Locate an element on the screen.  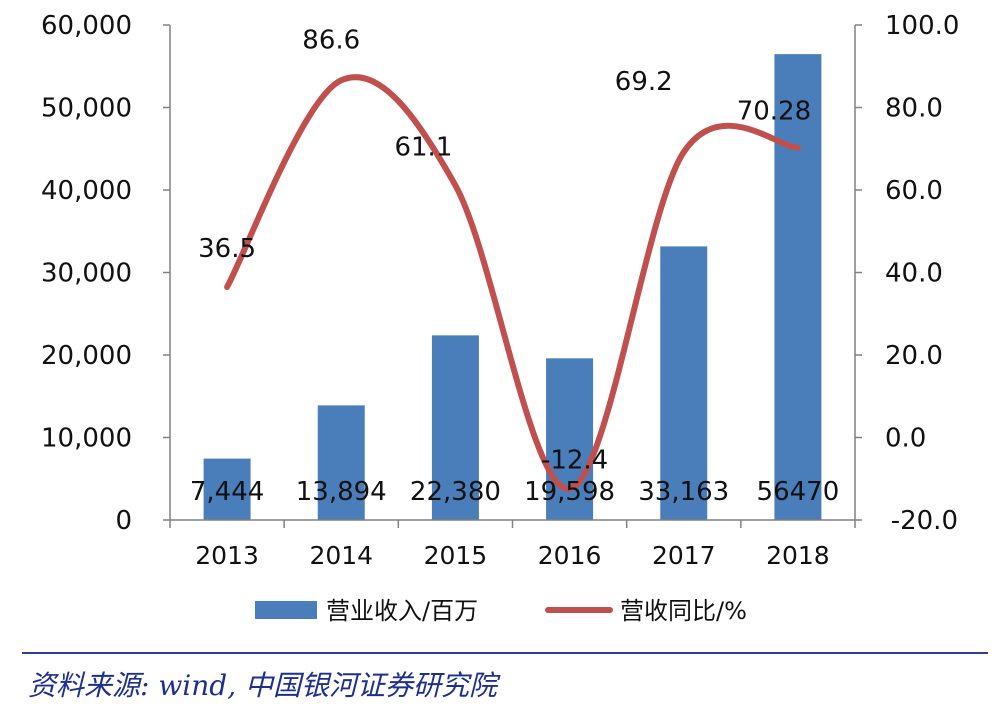
bar-2015 is located at coordinates (455, 427).